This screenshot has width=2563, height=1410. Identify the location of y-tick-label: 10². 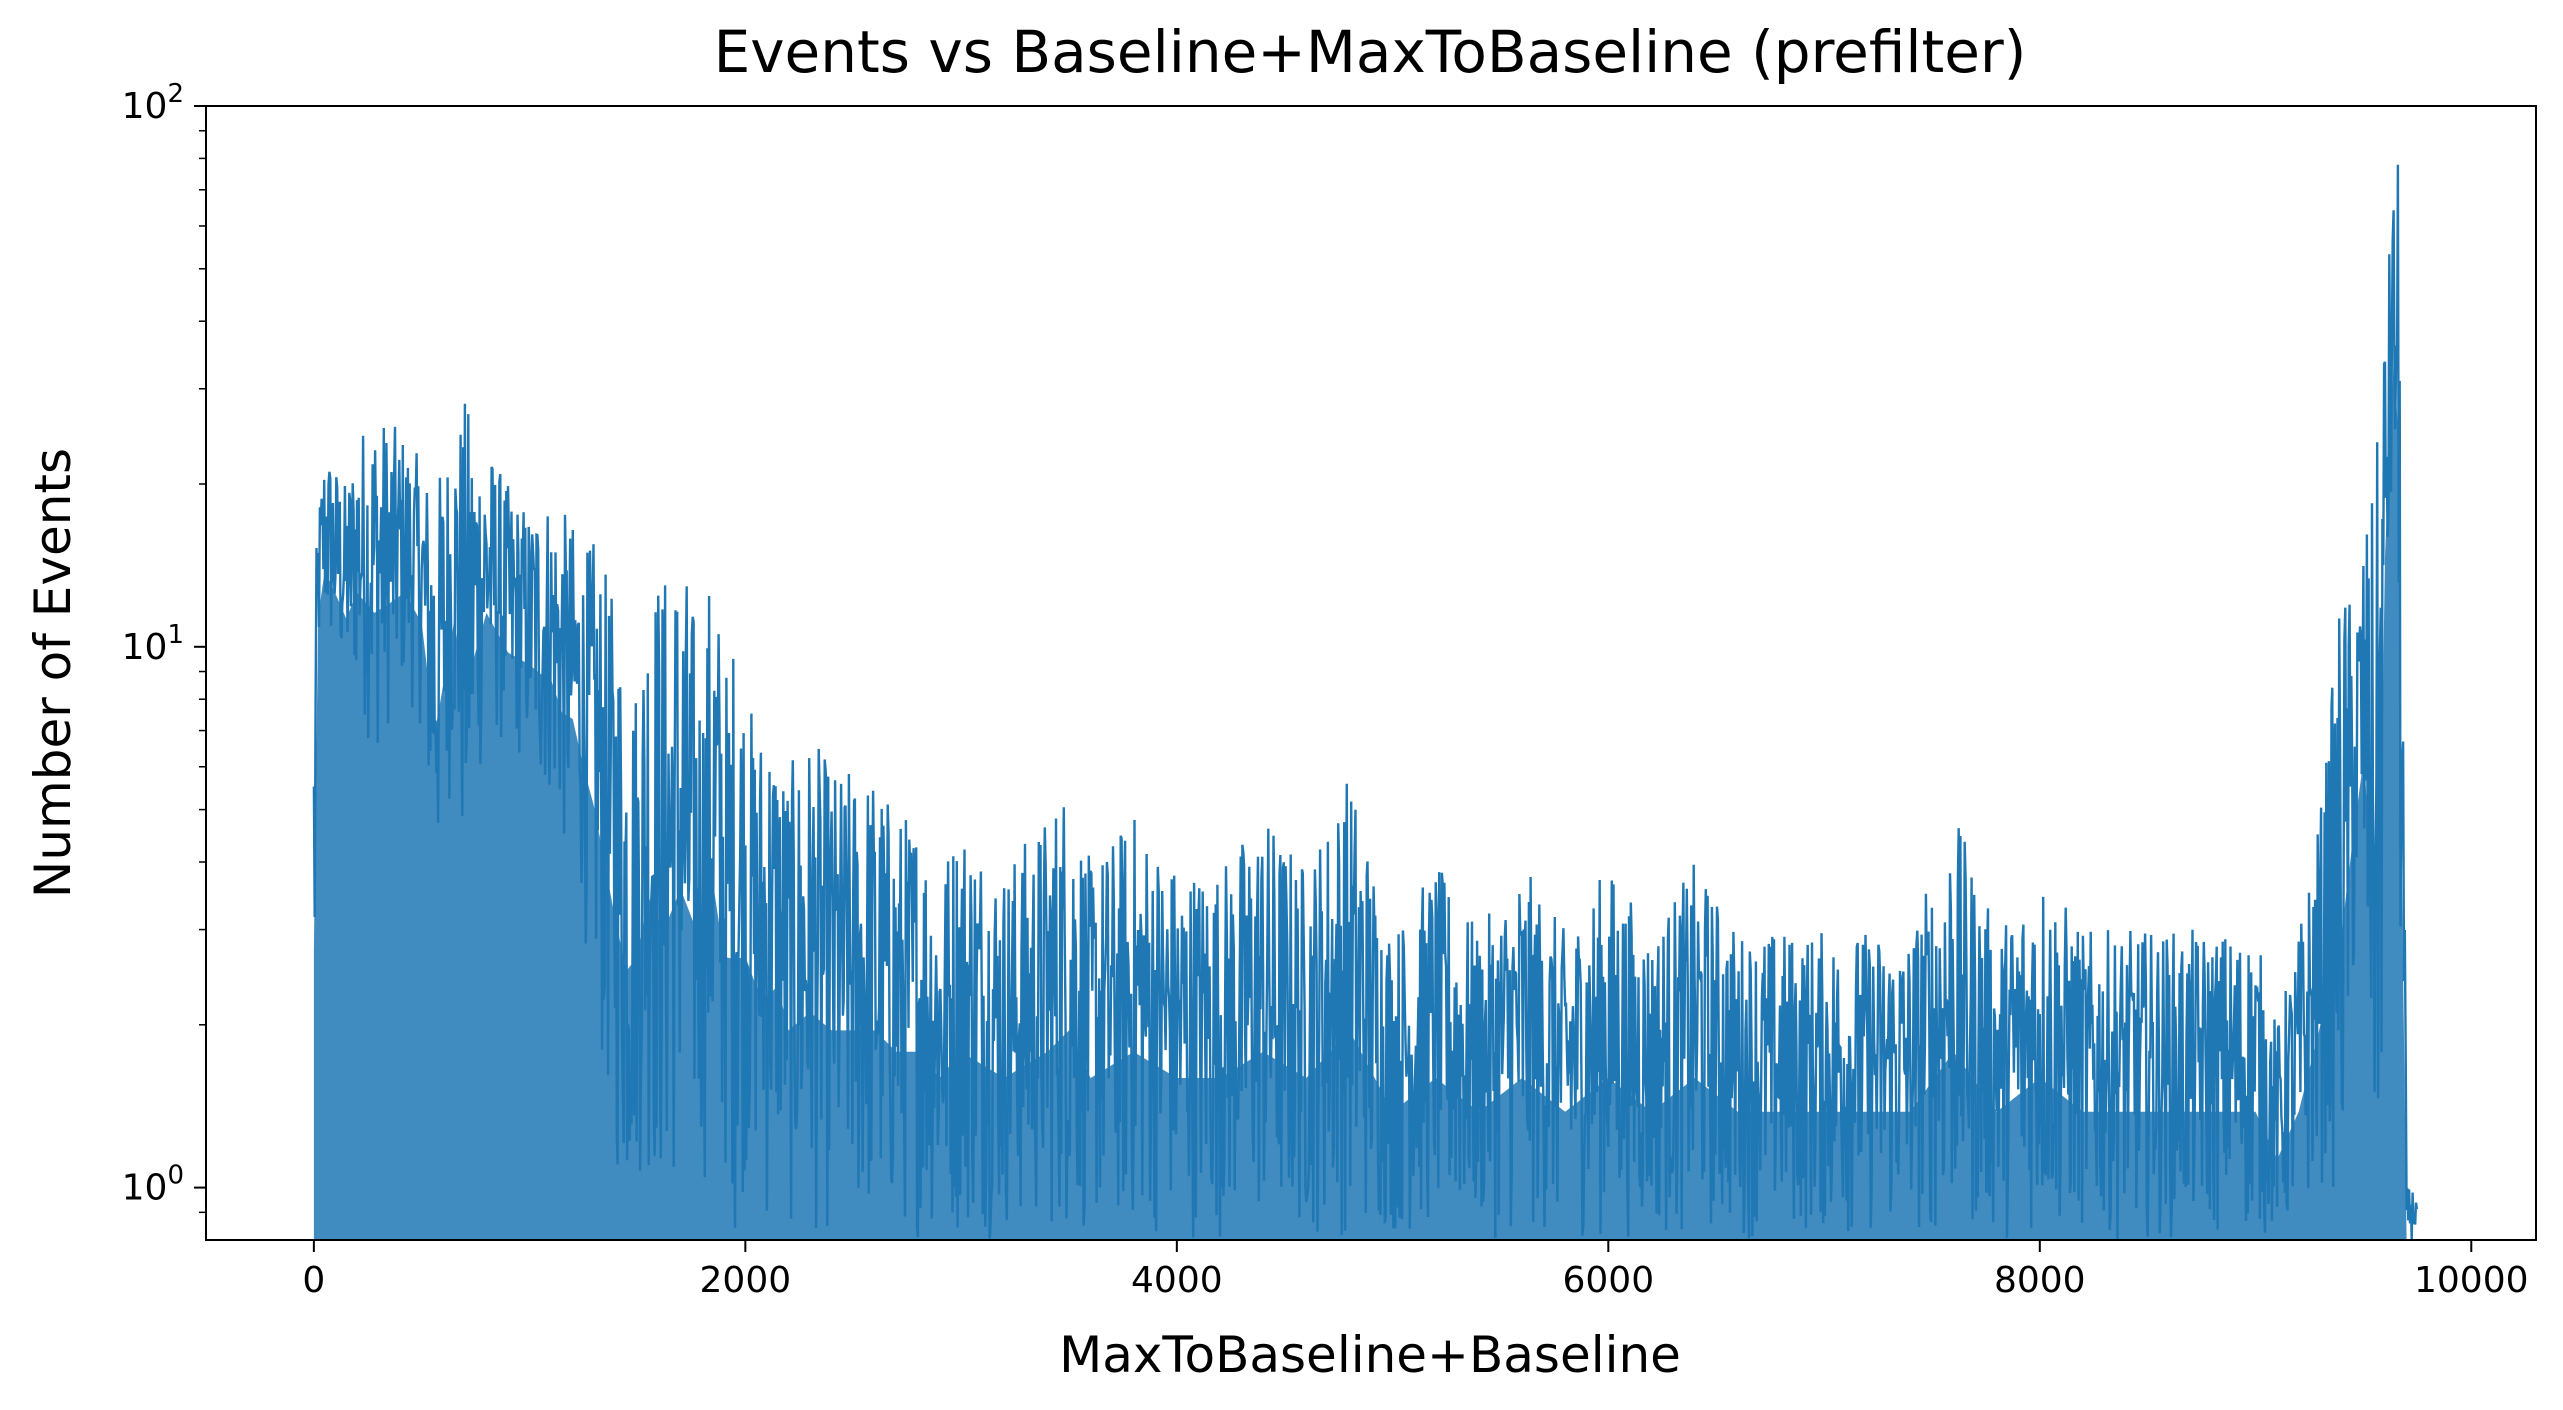
(153, 103).